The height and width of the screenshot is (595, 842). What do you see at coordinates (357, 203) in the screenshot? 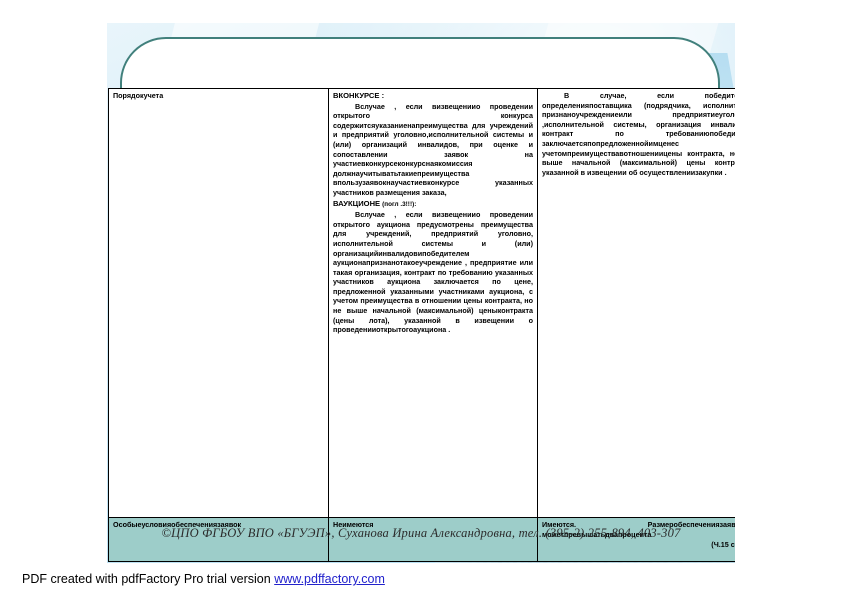
I see `heading-v-aukcione: ВАУКЦИОНЕ` at bounding box center [357, 203].